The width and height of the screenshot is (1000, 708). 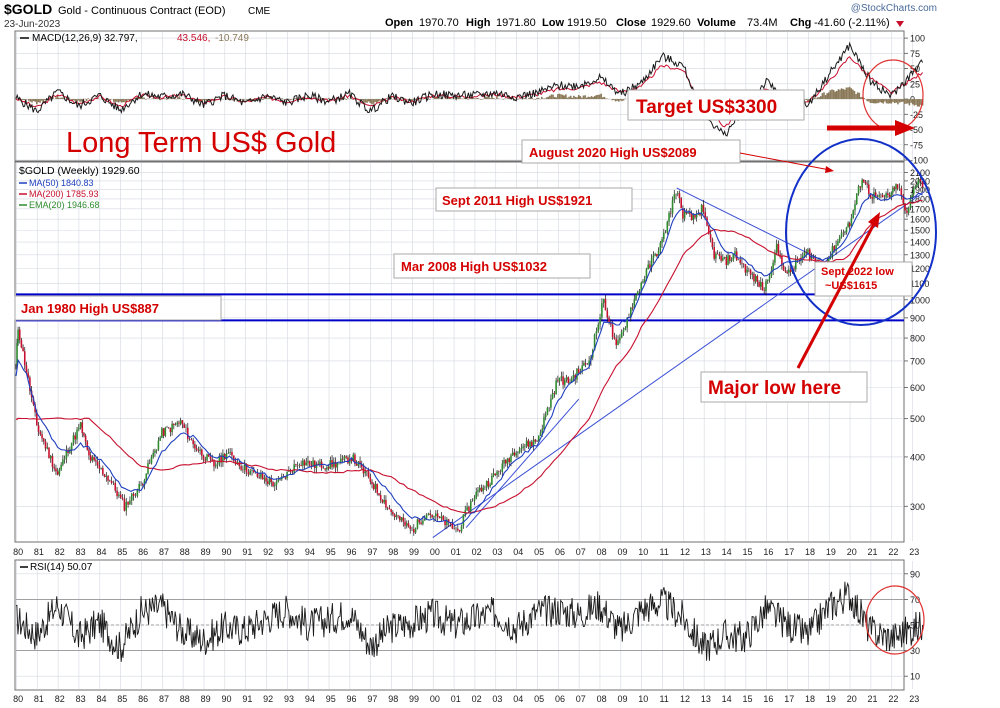 I want to click on jan1980-callout: Jan 1980 High US$887, so click(x=118, y=308).